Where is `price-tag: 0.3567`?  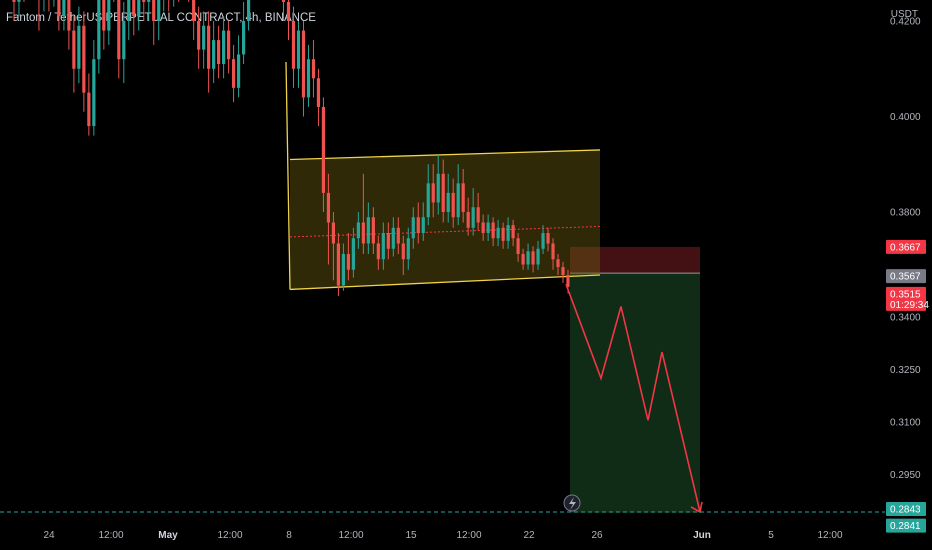 price-tag: 0.3567 is located at coordinates (906, 276).